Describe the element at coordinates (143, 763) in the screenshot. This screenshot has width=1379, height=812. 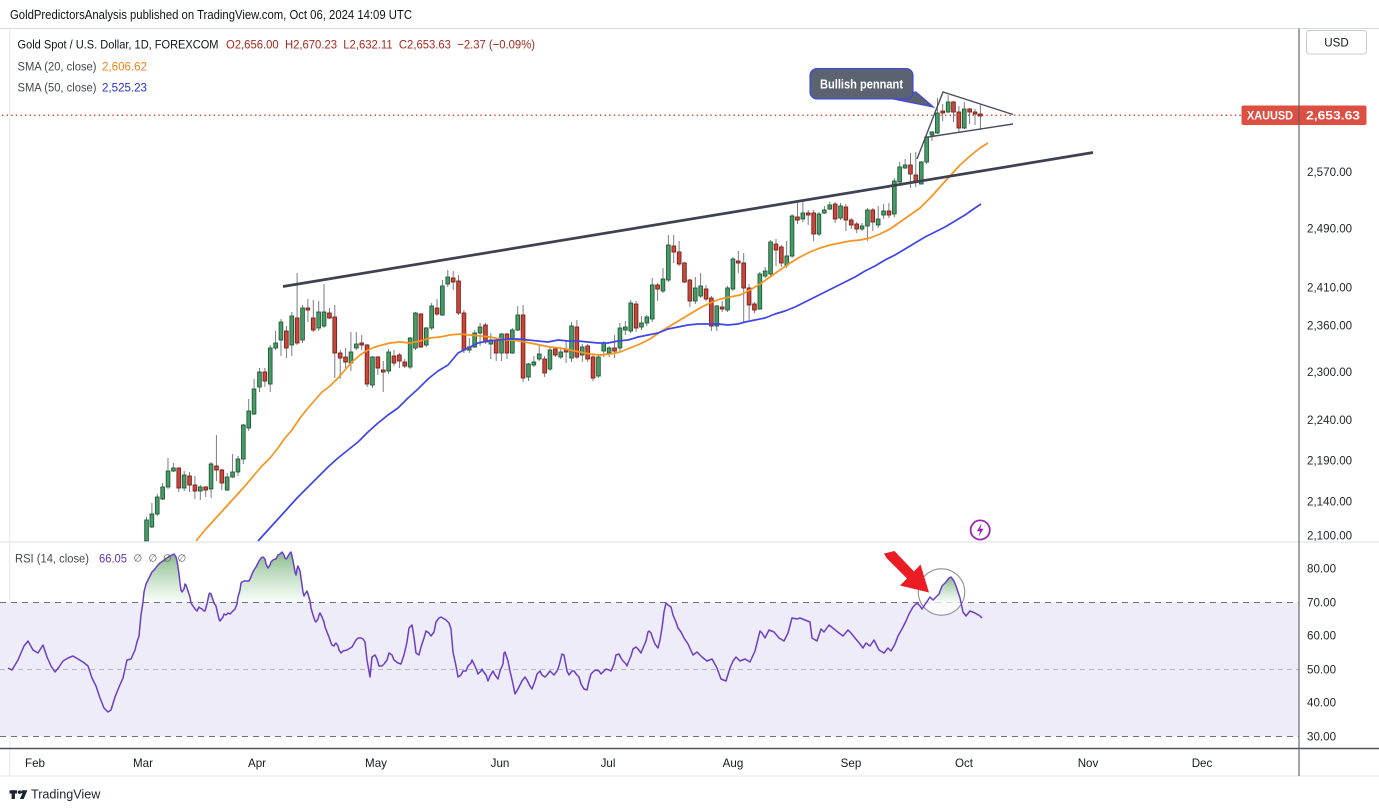
I see `svg-text: Mar` at that location.